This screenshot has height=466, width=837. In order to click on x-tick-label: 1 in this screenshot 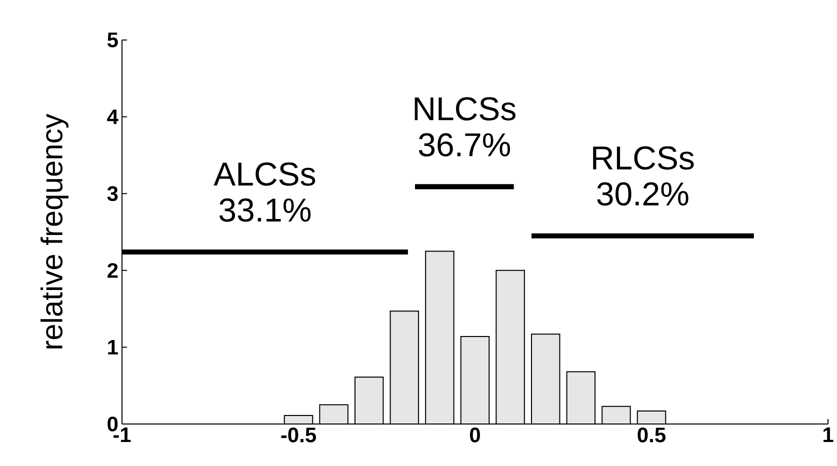, I will do `click(828, 435)`.